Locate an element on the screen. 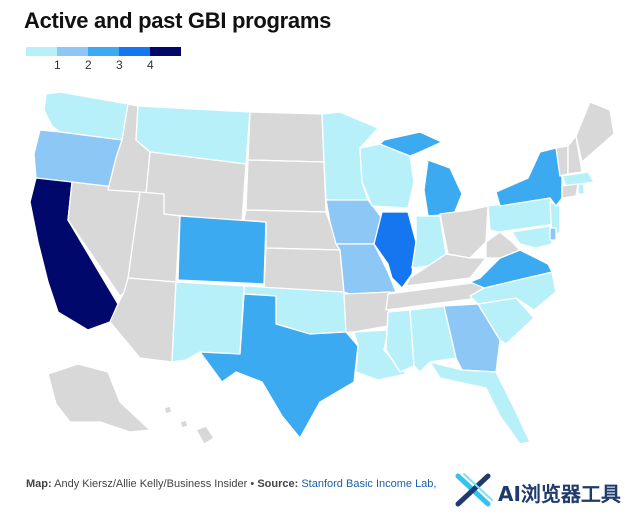 This screenshot has height=519, width=640. state-rhode-island is located at coordinates (581, 189).